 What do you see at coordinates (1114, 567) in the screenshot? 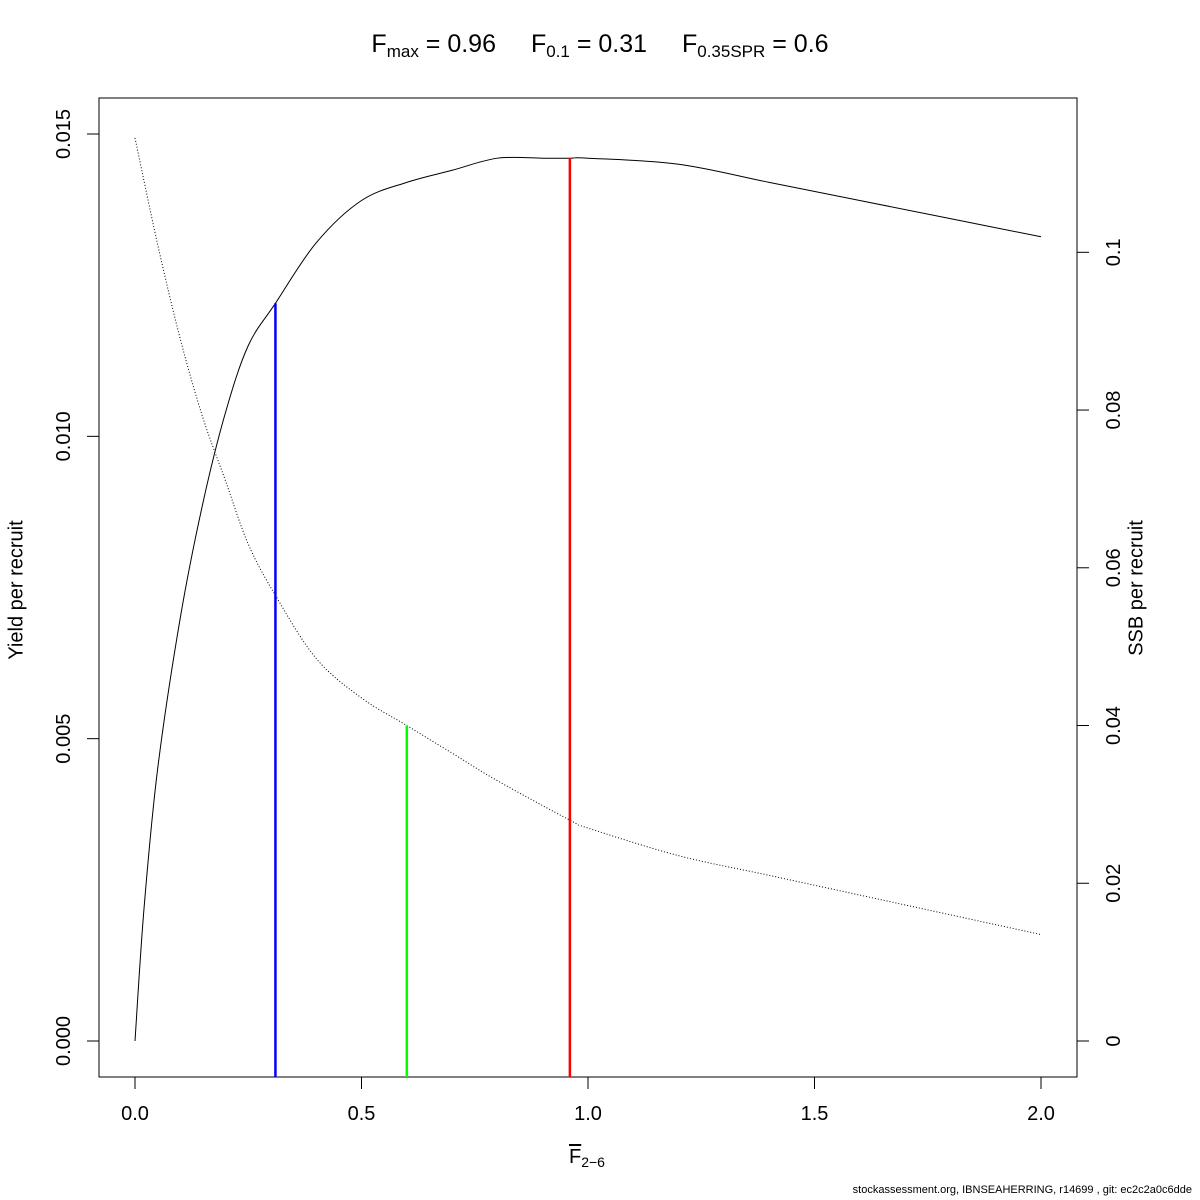
I see `y-right-tick-label: 0.06` at bounding box center [1114, 567].